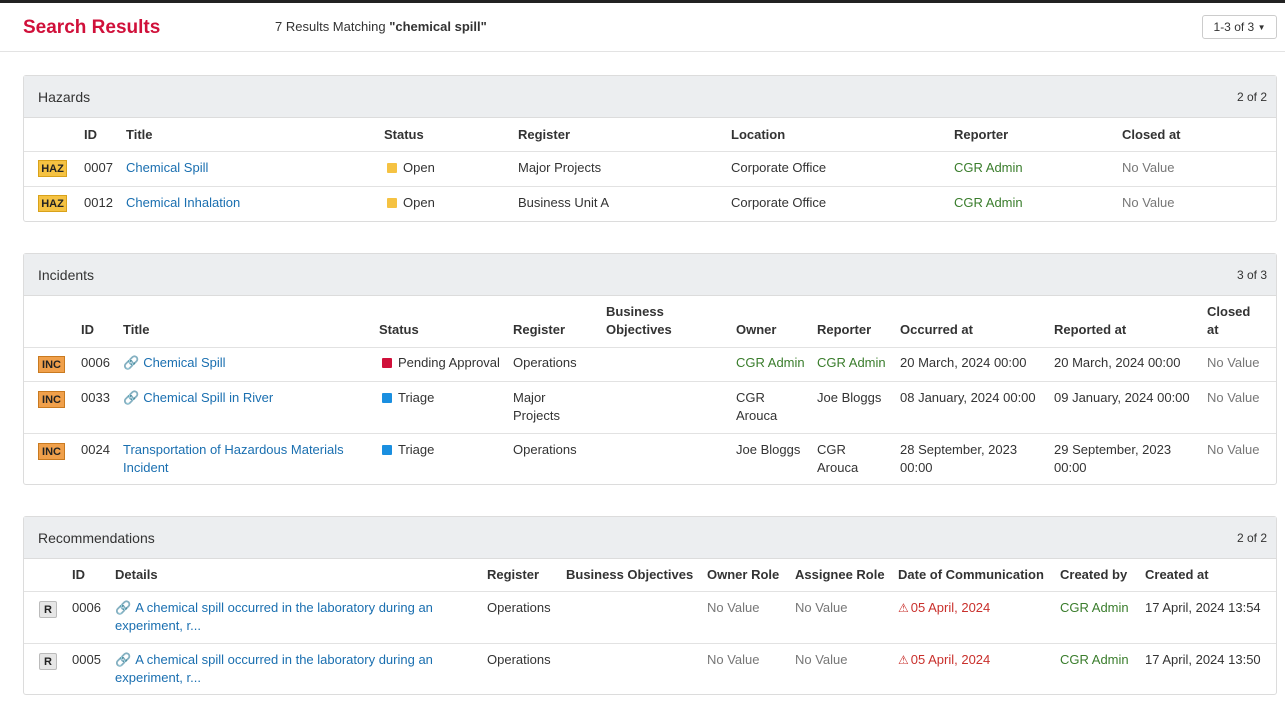  I want to click on pagination-dropdown: 1-3 of 3 ▼, so click(1239, 27).